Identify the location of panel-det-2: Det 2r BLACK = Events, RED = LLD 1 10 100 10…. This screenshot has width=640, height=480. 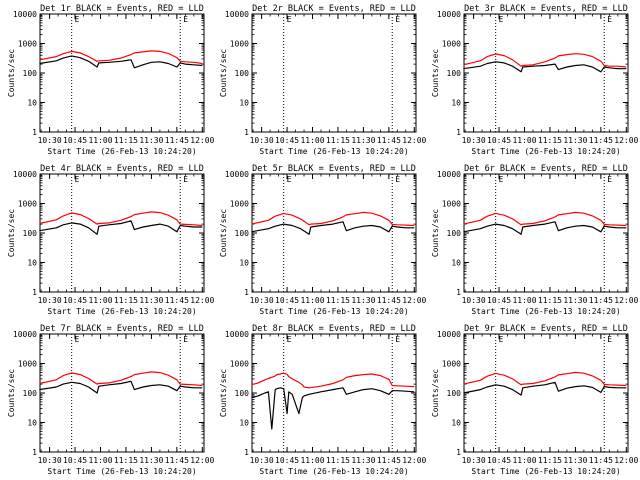
(323, 80).